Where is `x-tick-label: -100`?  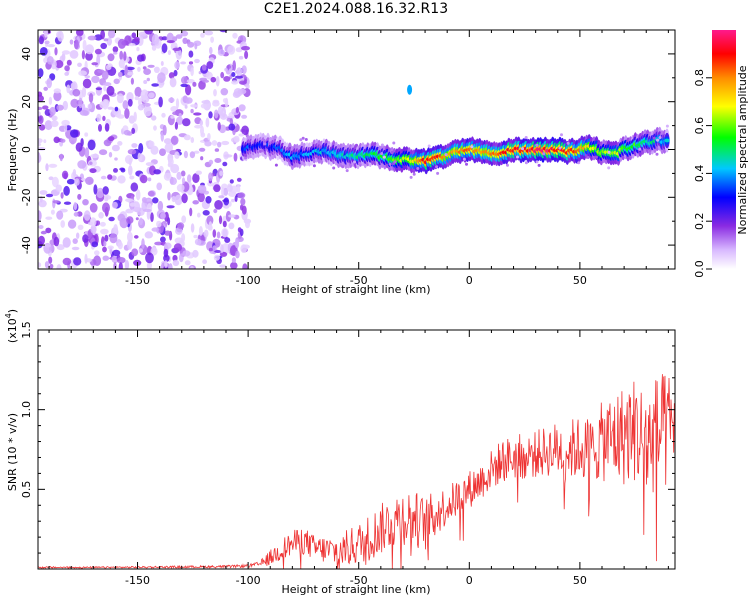 x-tick-label: -100 is located at coordinates (248, 580).